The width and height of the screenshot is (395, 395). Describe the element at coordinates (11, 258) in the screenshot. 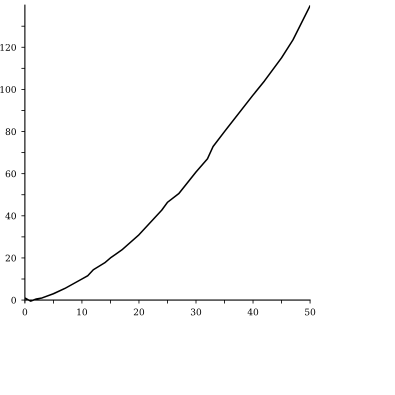

I see `y-tick-label: 20` at that location.